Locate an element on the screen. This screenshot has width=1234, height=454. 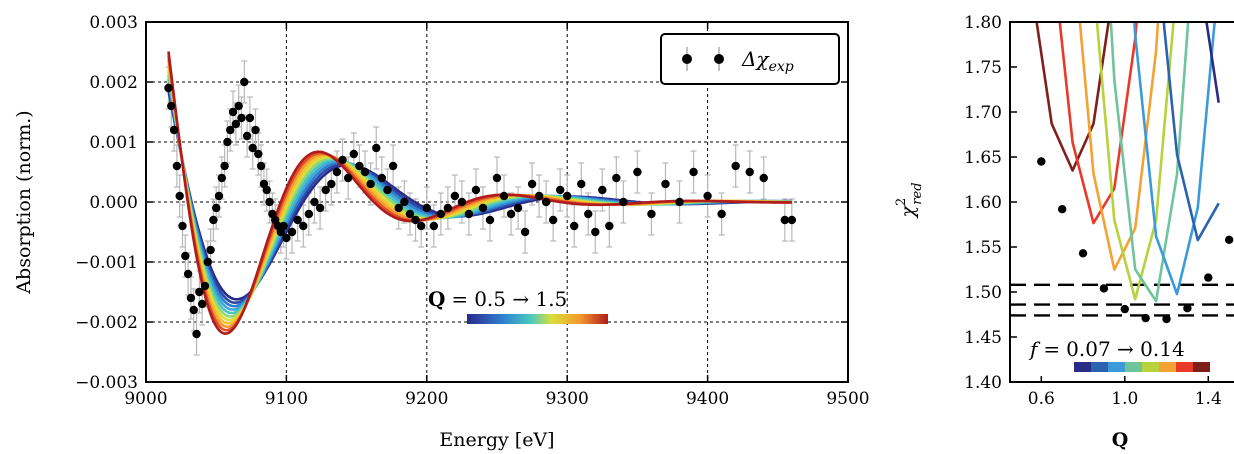
legend: Δχexp is located at coordinates (750, 59).